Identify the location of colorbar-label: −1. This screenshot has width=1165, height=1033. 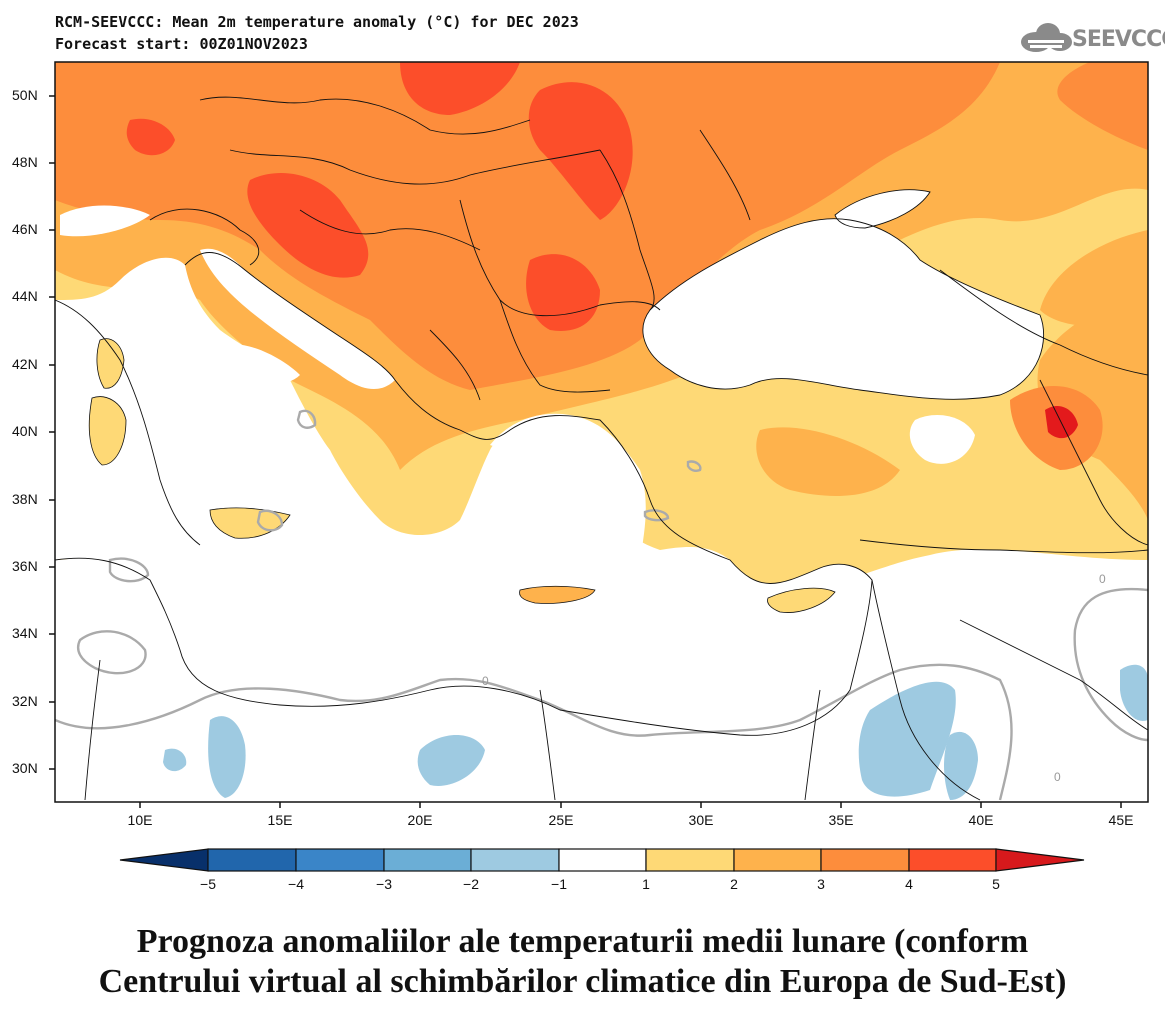
(559, 884).